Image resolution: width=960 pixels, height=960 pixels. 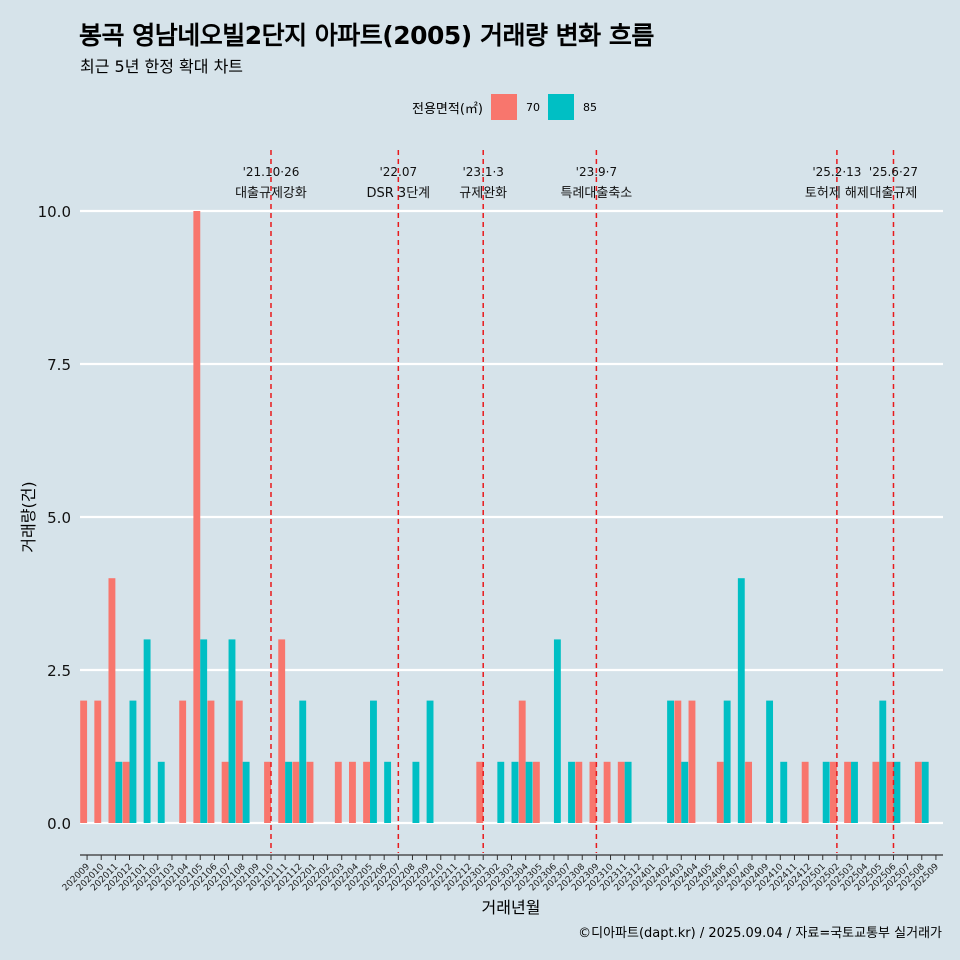 I want to click on event-date-label: '23.9·7, so click(x=596, y=172).